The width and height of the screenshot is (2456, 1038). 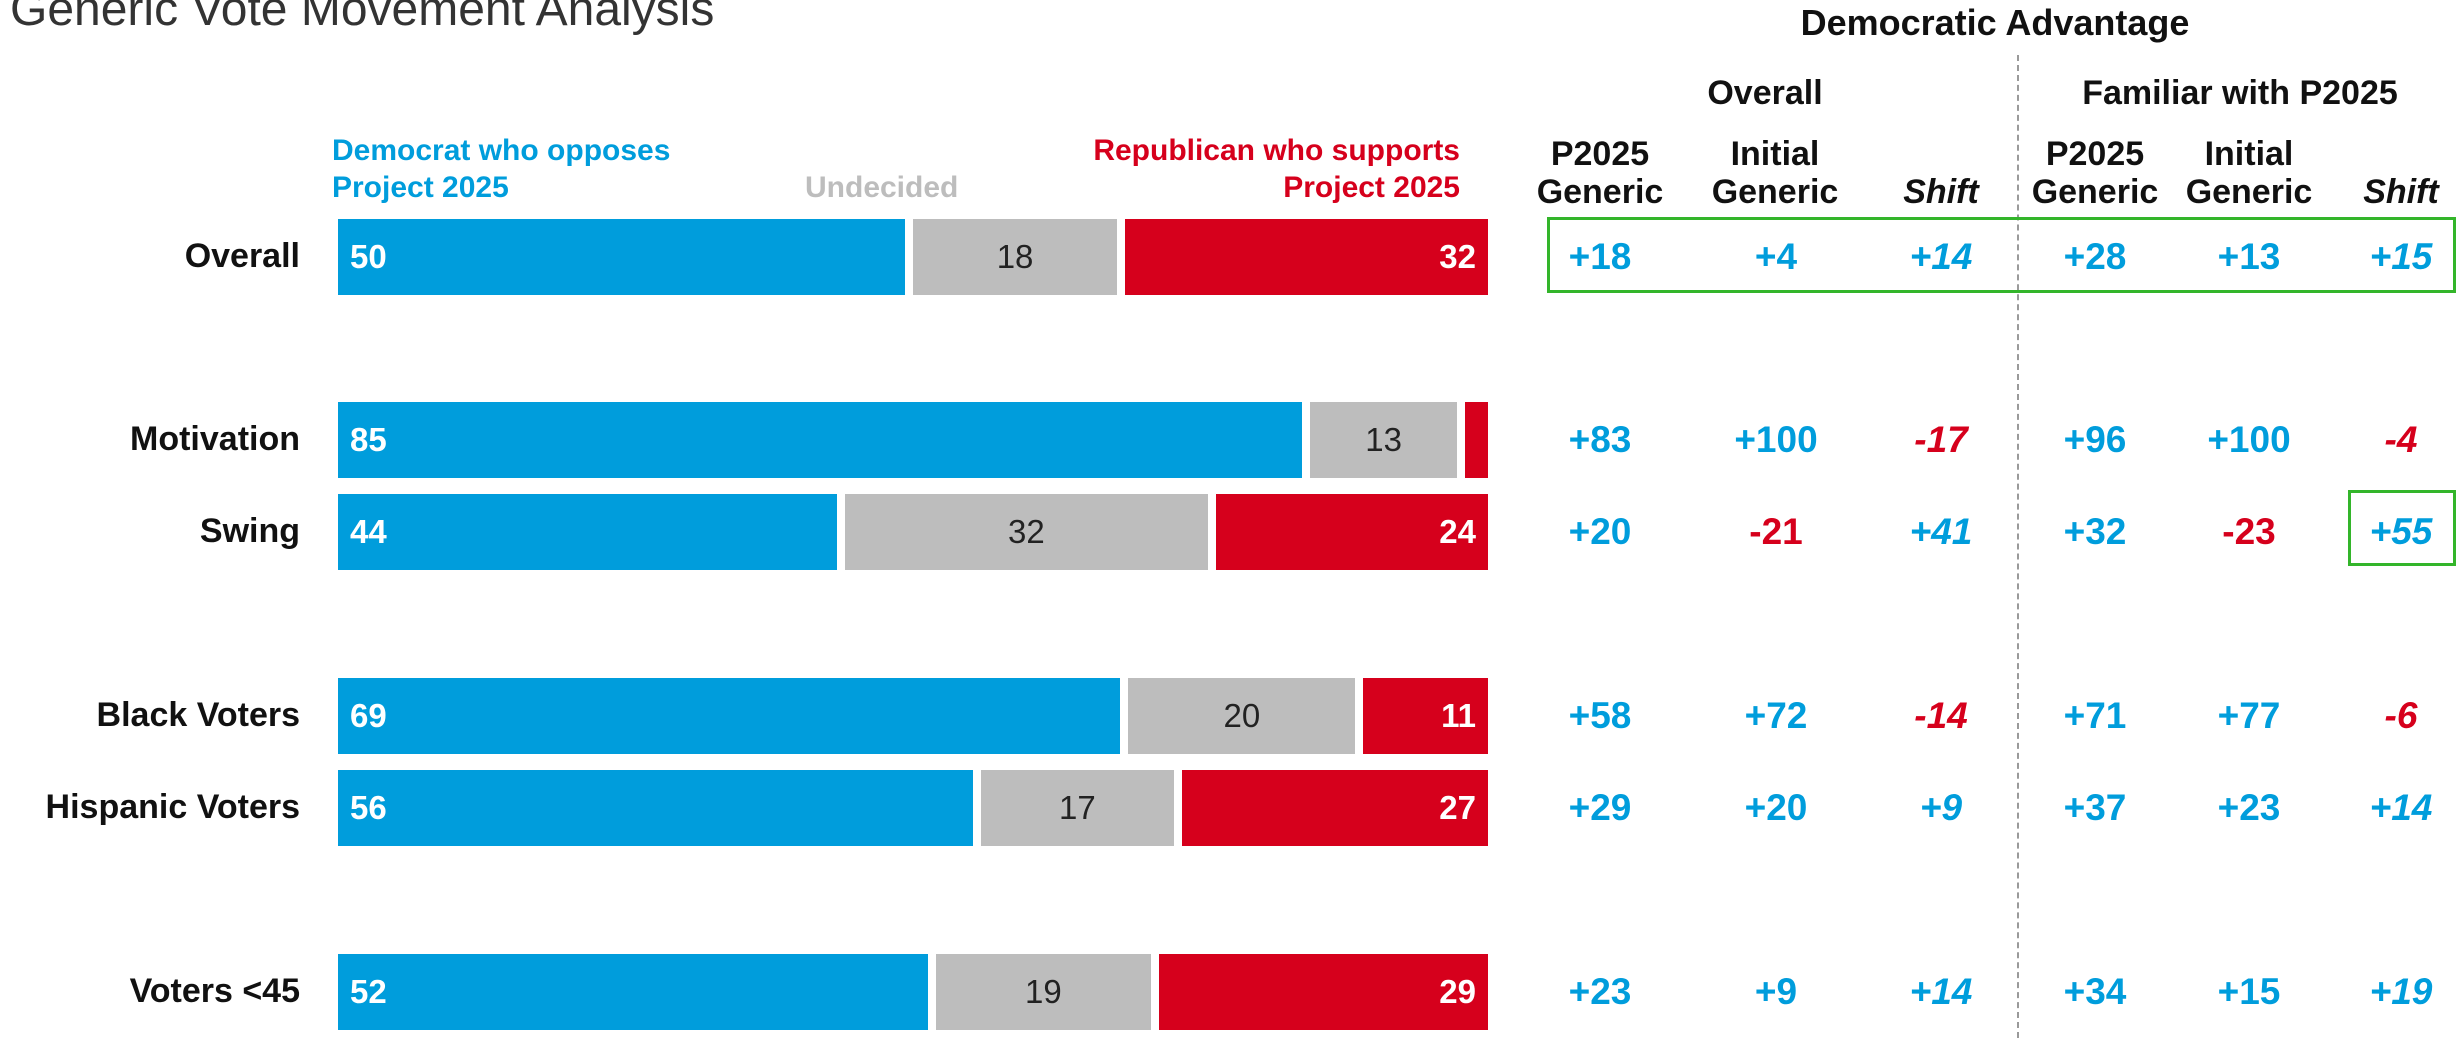 I want to click on row-label: Hispanic Voters, so click(x=172, y=807).